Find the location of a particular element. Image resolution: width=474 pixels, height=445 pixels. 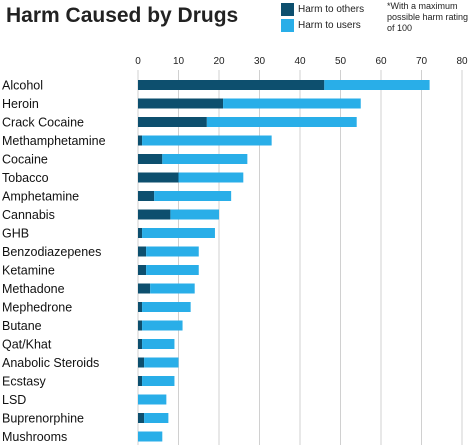

legend-label-users: Harm to users is located at coordinates (329, 25).